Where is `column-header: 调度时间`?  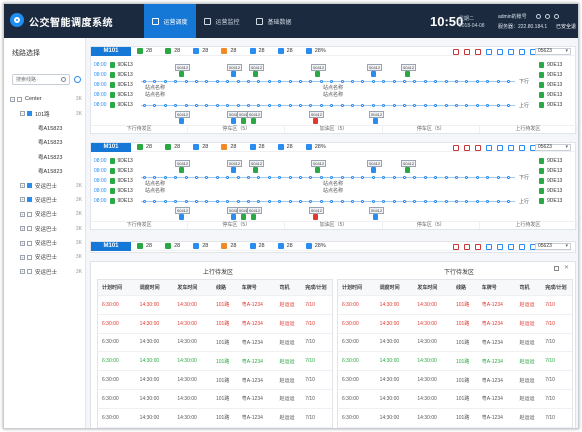 column-header: 调度时间 is located at coordinates (149, 288).